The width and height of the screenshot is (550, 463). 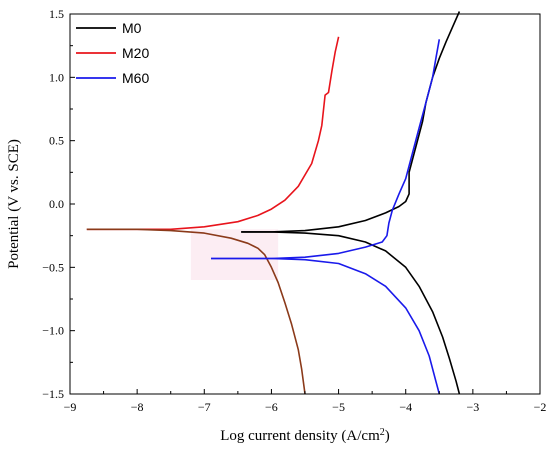 What do you see at coordinates (112, 53) in the screenshot?
I see `legend: M0 M20 M60` at bounding box center [112, 53].